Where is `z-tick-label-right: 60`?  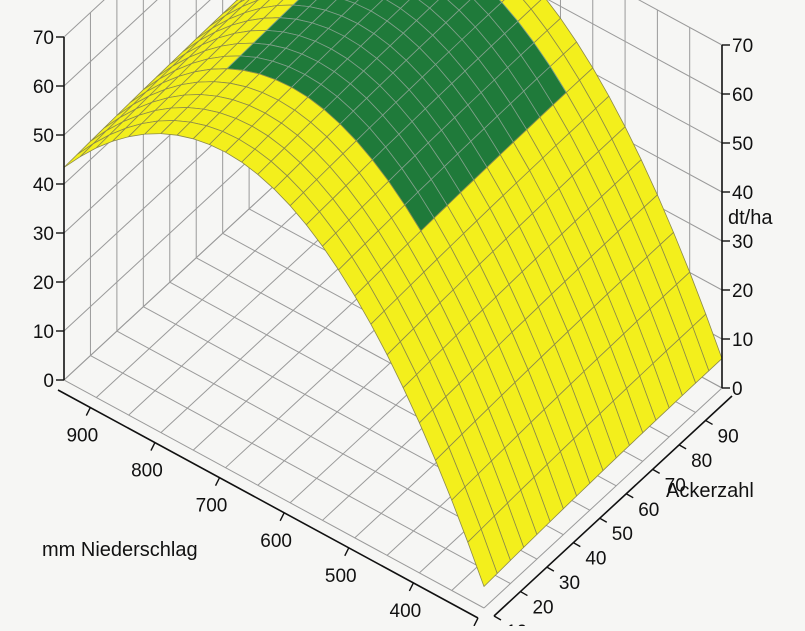
z-tick-label-right: 60 is located at coordinates (742, 95).